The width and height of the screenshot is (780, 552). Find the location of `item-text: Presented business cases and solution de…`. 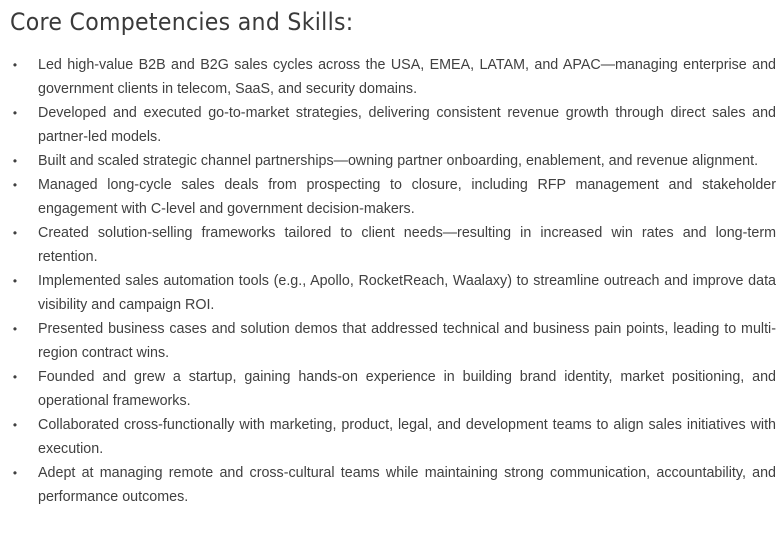

item-text: Presented business cases and solution de… is located at coordinates (407, 341).